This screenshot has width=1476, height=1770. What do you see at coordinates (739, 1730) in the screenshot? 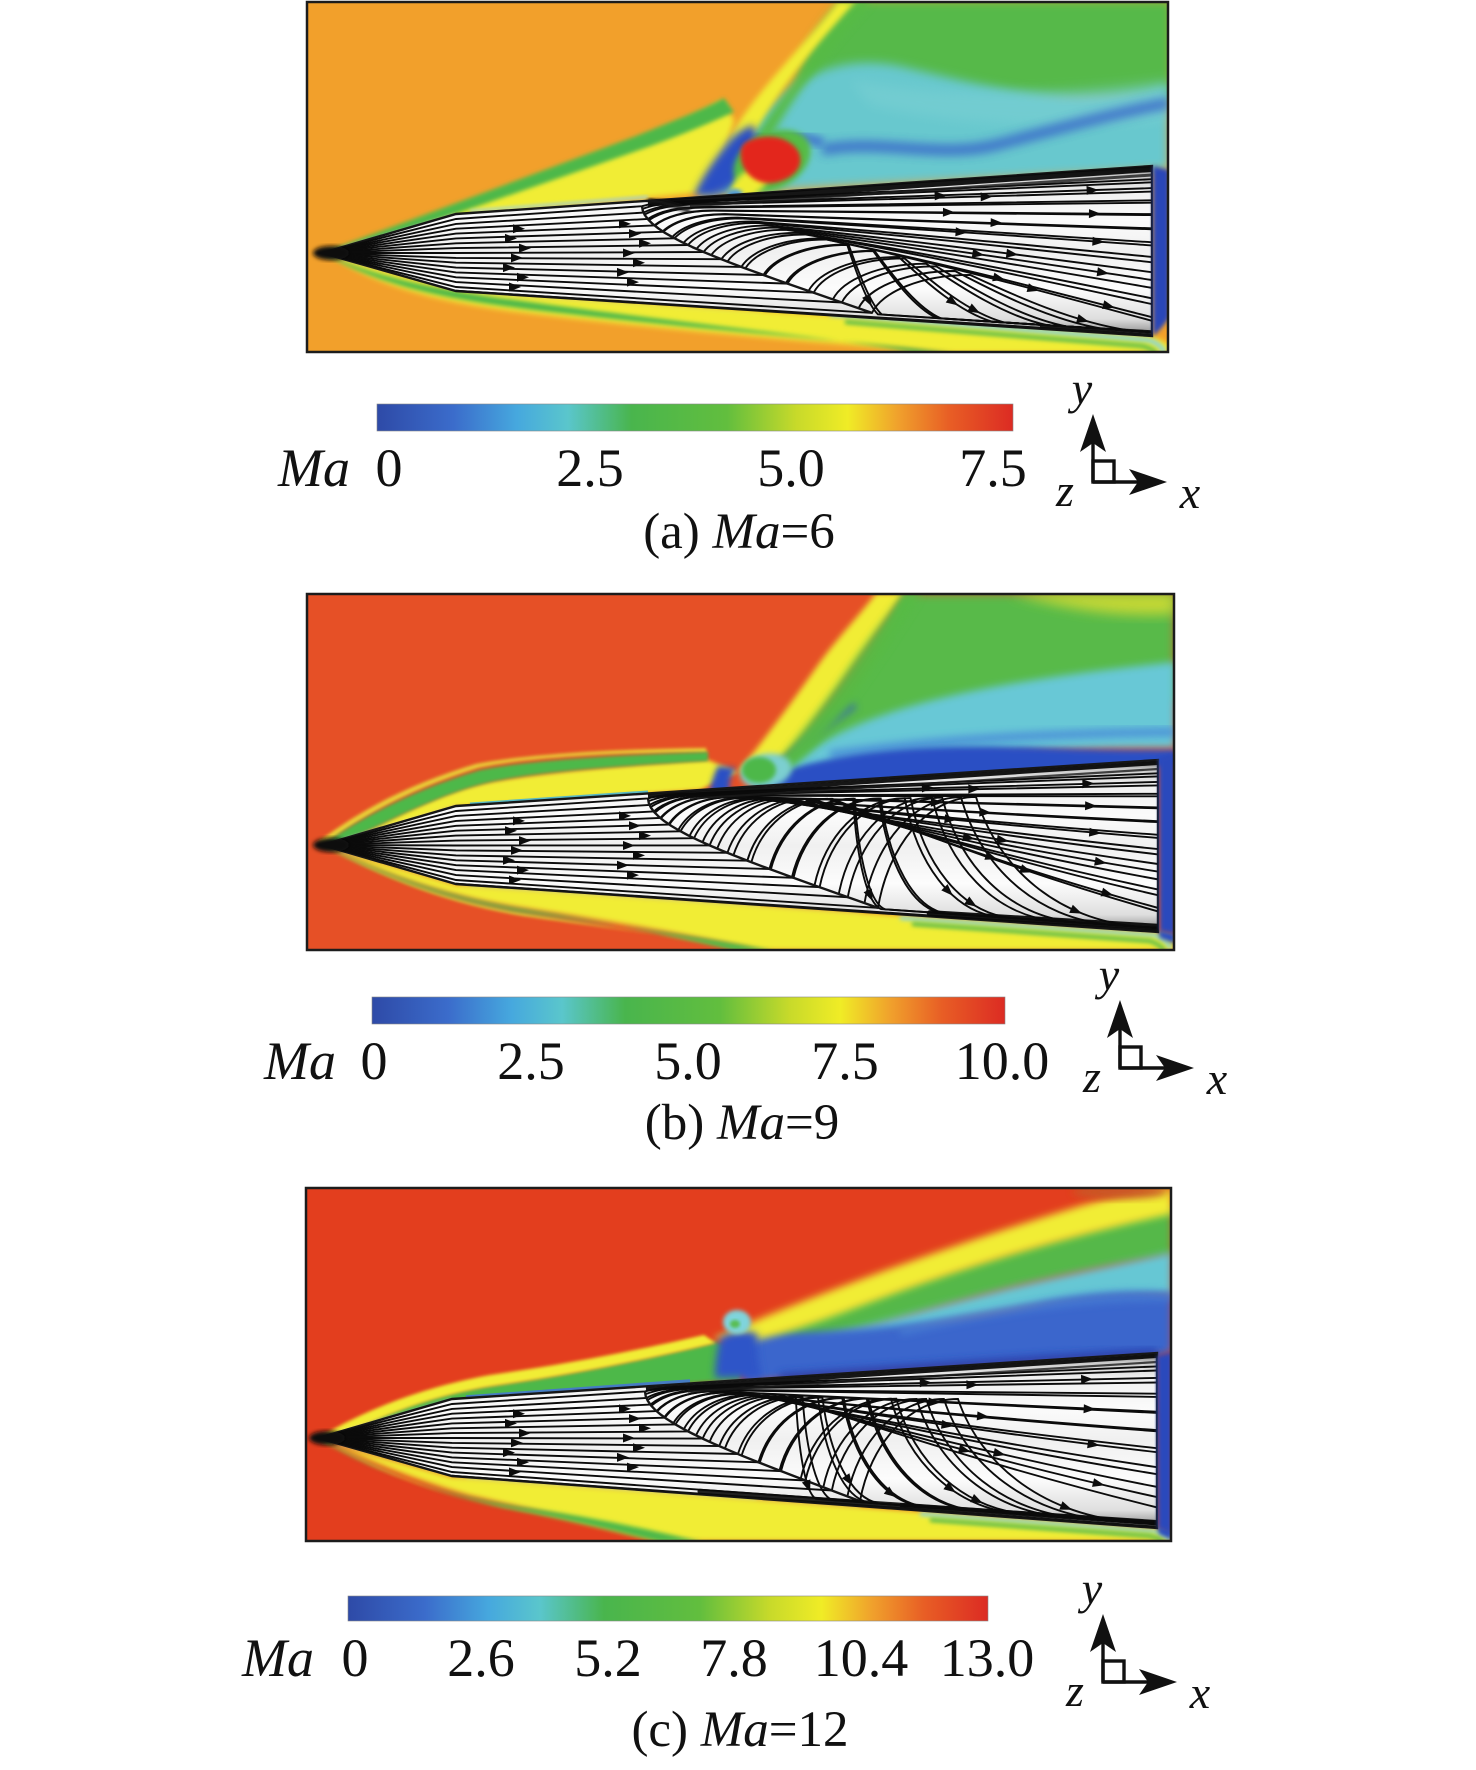
I see `svg-text: (c) Ma=12` at bounding box center [739, 1730].